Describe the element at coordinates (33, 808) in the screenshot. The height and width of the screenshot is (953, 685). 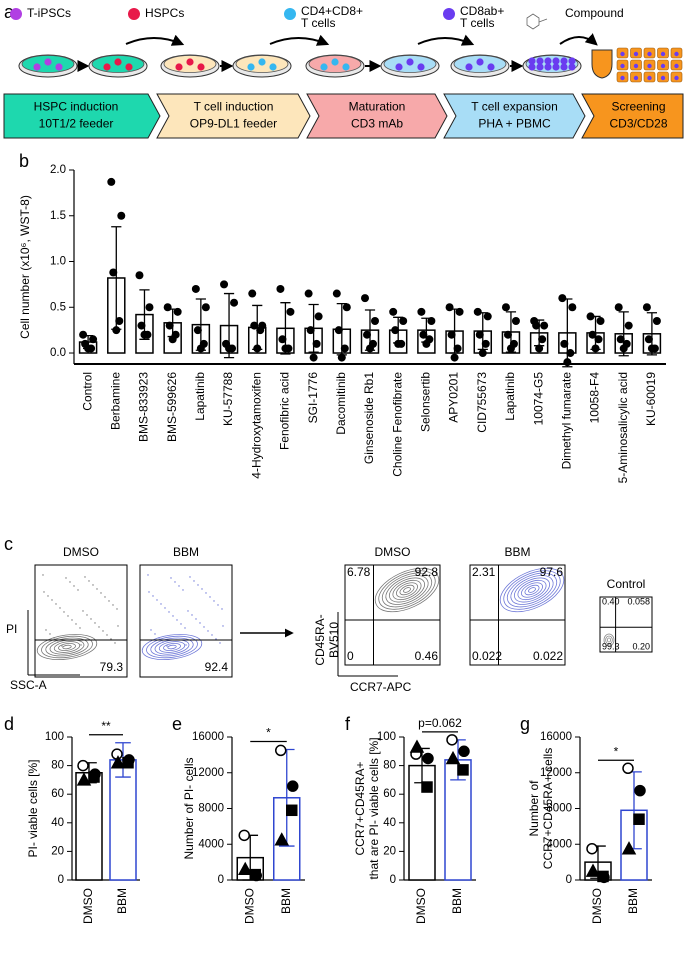
I see `label: PI- viable cells [%]` at that location.